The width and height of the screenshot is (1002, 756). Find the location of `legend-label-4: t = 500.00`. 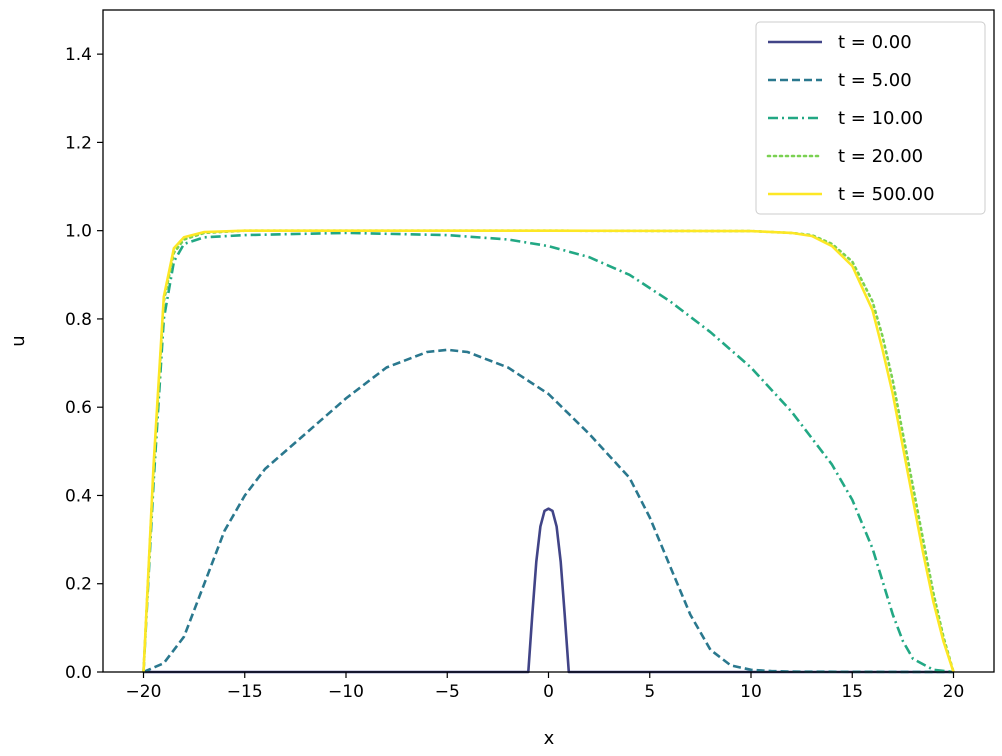

legend-label-4: t = 500.00 is located at coordinates (886, 194).